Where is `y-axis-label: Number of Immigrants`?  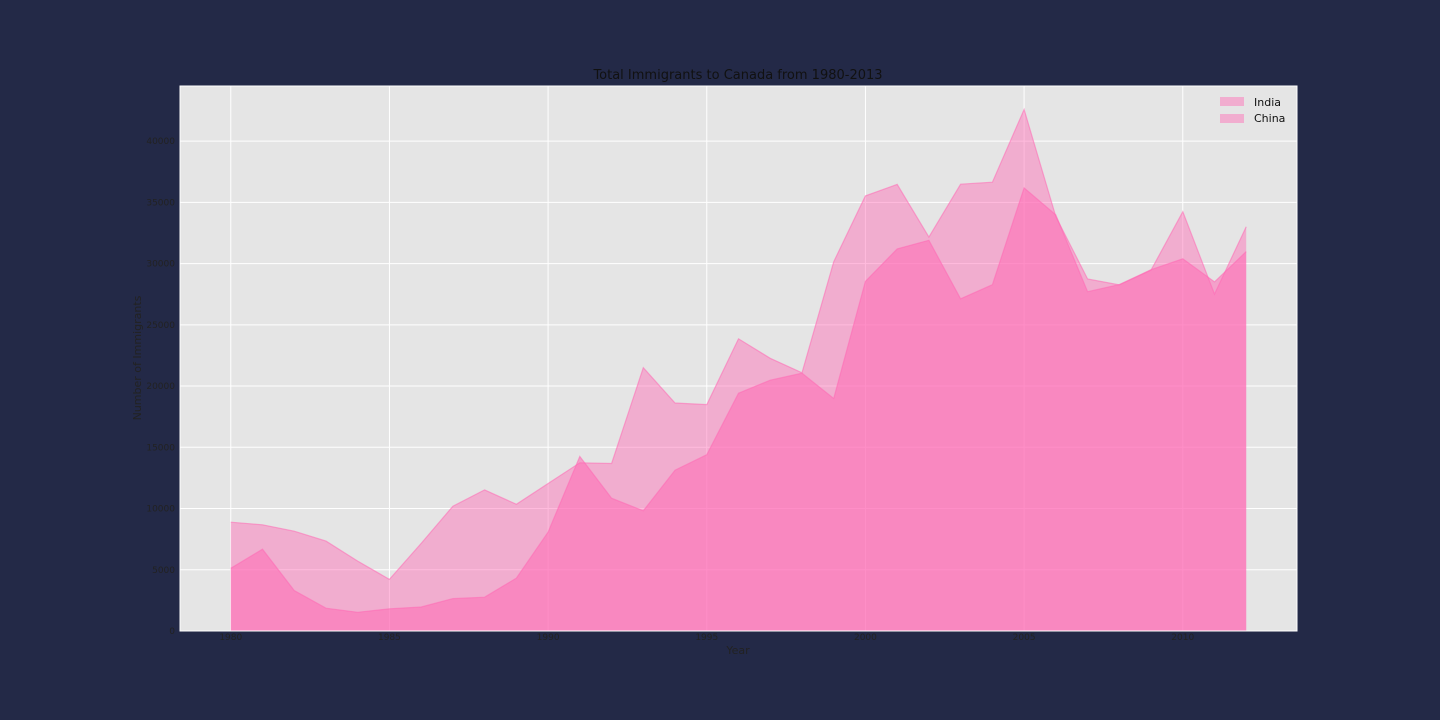 y-axis-label: Number of Immigrants is located at coordinates (137, 357).